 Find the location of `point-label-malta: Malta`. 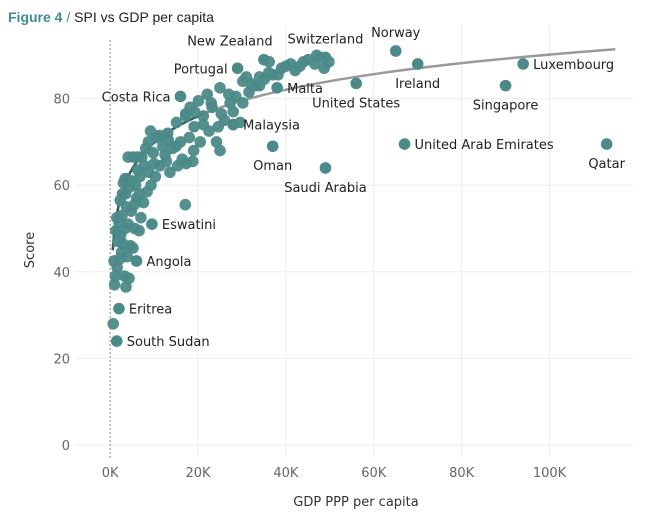

point-label-malta: Malta is located at coordinates (305, 89).